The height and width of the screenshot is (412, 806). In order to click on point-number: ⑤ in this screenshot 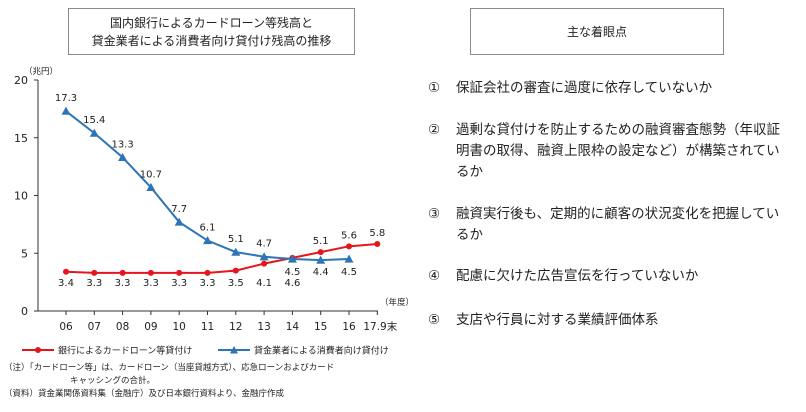, I will do `click(434, 320)`.